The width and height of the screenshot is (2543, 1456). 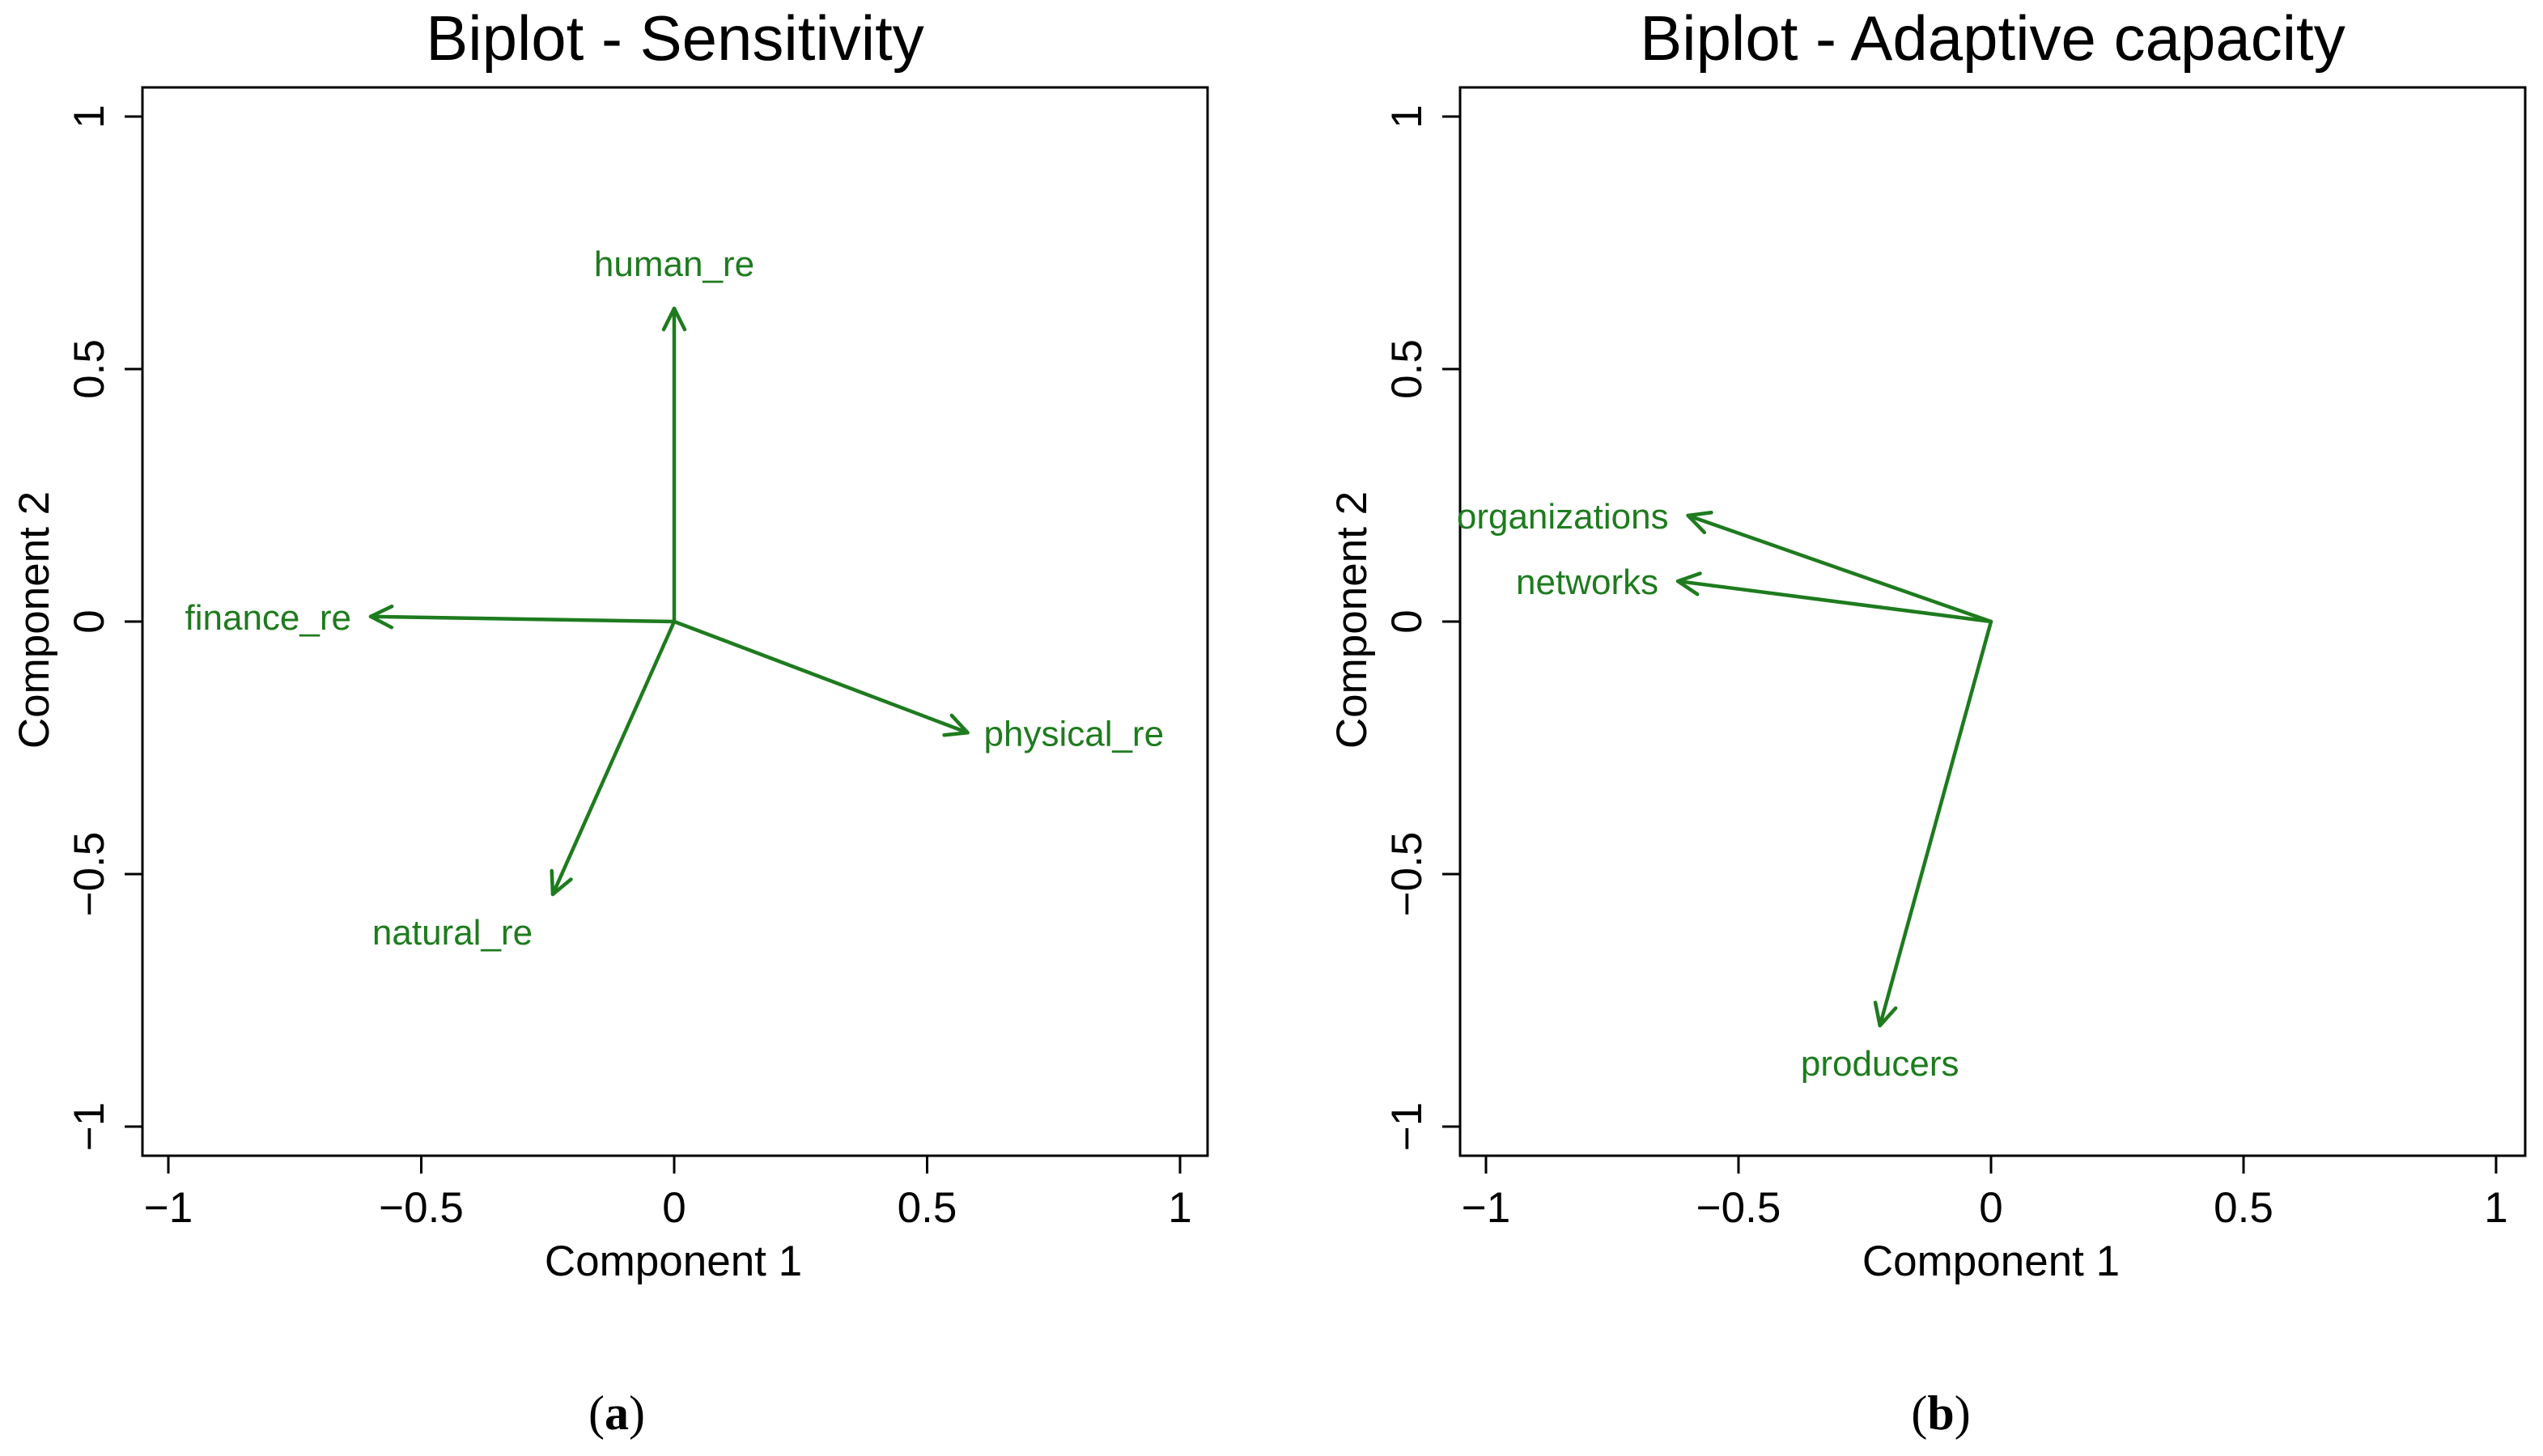 What do you see at coordinates (1074, 733) in the screenshot?
I see `vector-label: physical_re` at bounding box center [1074, 733].